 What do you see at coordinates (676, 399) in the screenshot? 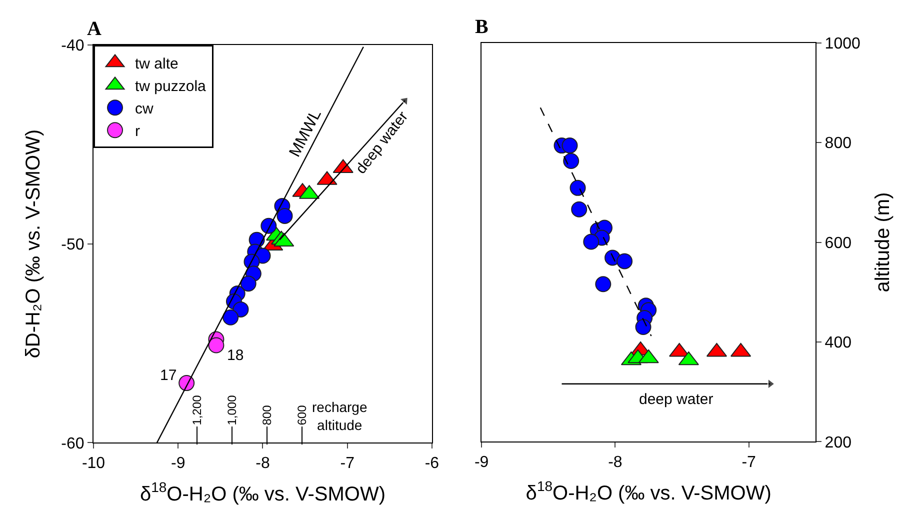
I see `annotation: deep water` at bounding box center [676, 399].